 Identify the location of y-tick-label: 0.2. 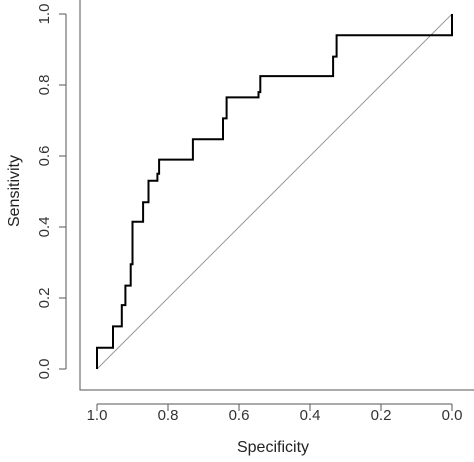
(44, 298).